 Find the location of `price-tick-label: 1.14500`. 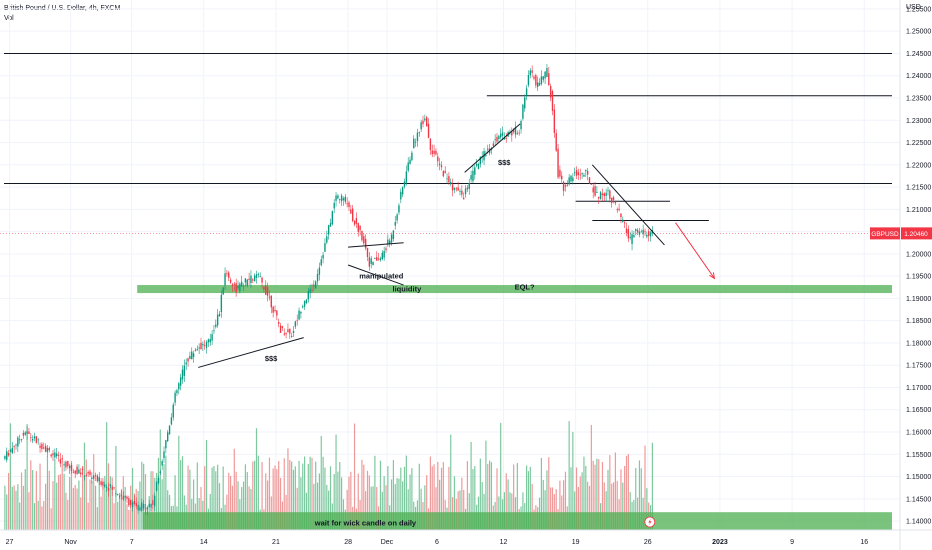

price-tick-label: 1.14500 is located at coordinates (918, 499).